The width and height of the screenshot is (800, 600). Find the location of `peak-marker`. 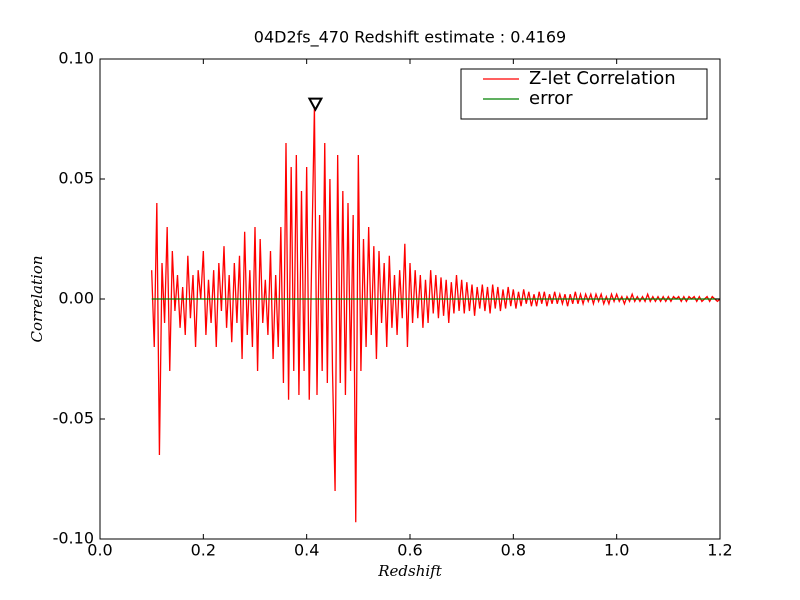

peak-marker is located at coordinates (315, 104).